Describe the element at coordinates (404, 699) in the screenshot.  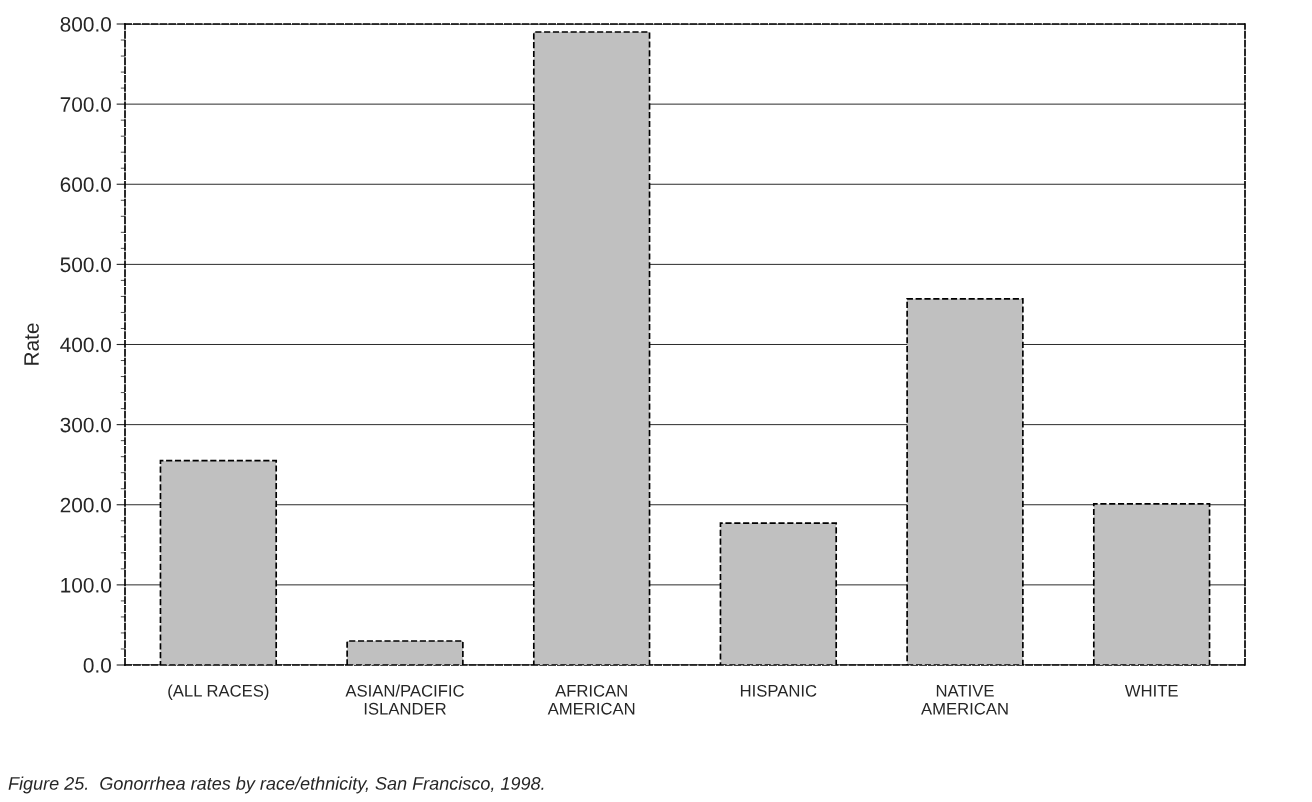
I see `x-tick-label: ASIAN/PACIFIC ISLANDER` at that location.